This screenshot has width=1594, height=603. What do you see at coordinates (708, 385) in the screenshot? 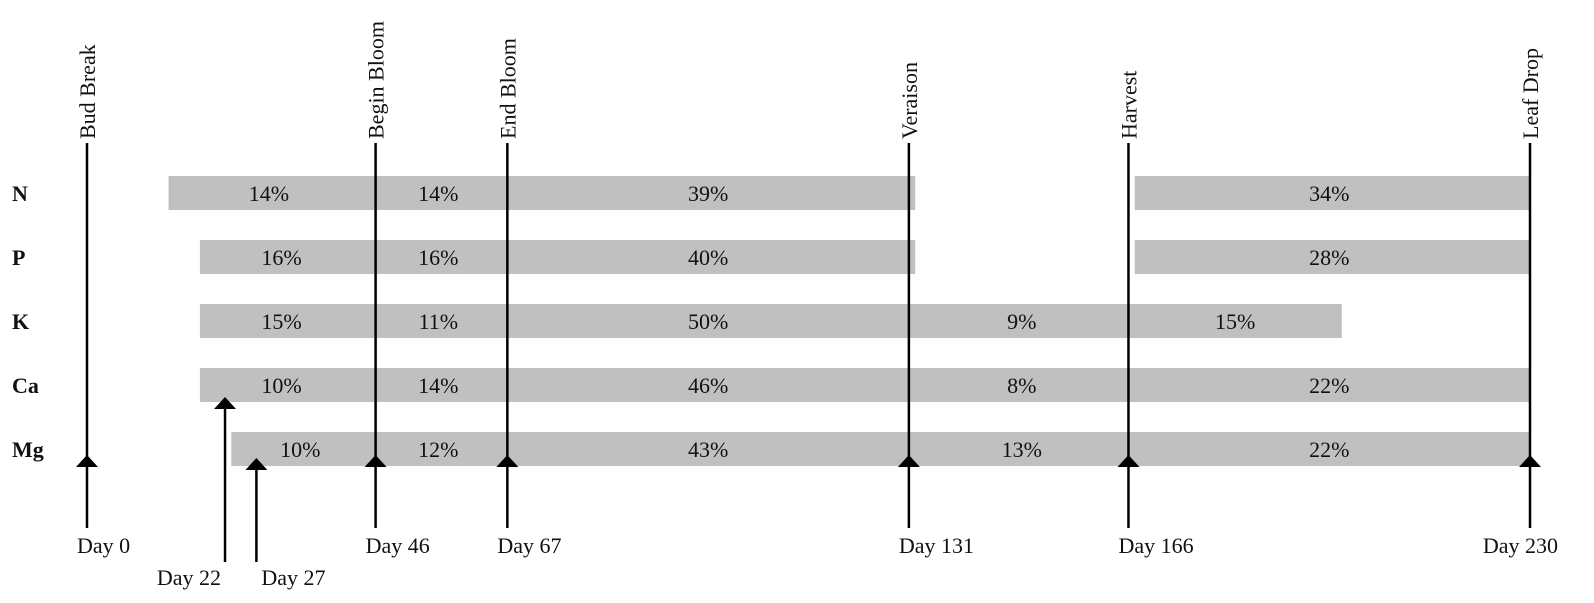
I see `percent-label-ca-2: 46%` at bounding box center [708, 385].